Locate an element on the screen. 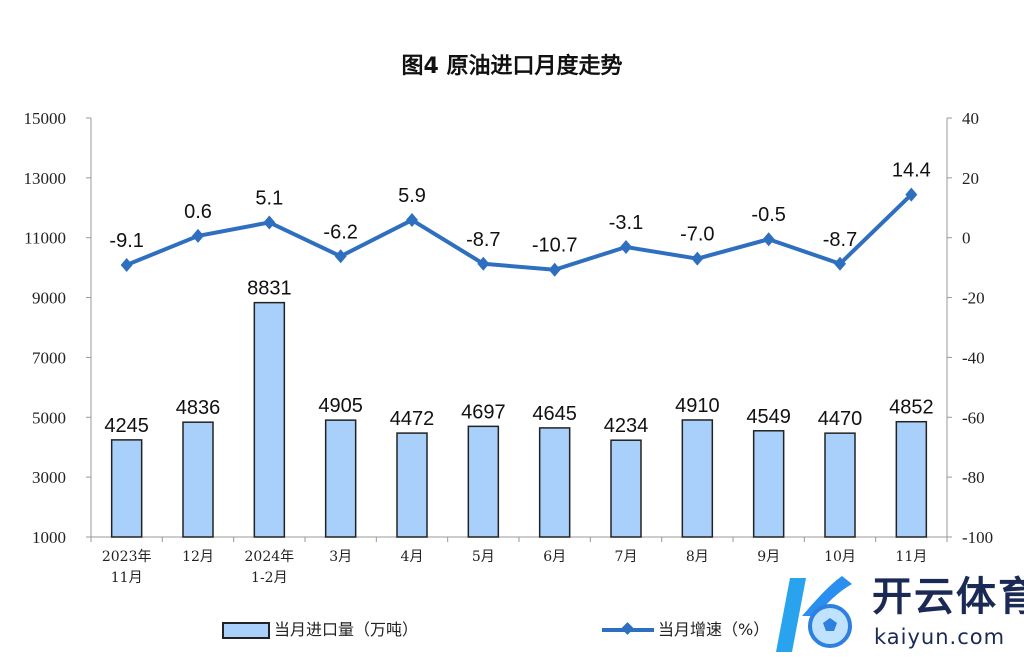 Image resolution: width=1024 pixels, height=663 pixels. x-category-label: 6月 is located at coordinates (554, 557).